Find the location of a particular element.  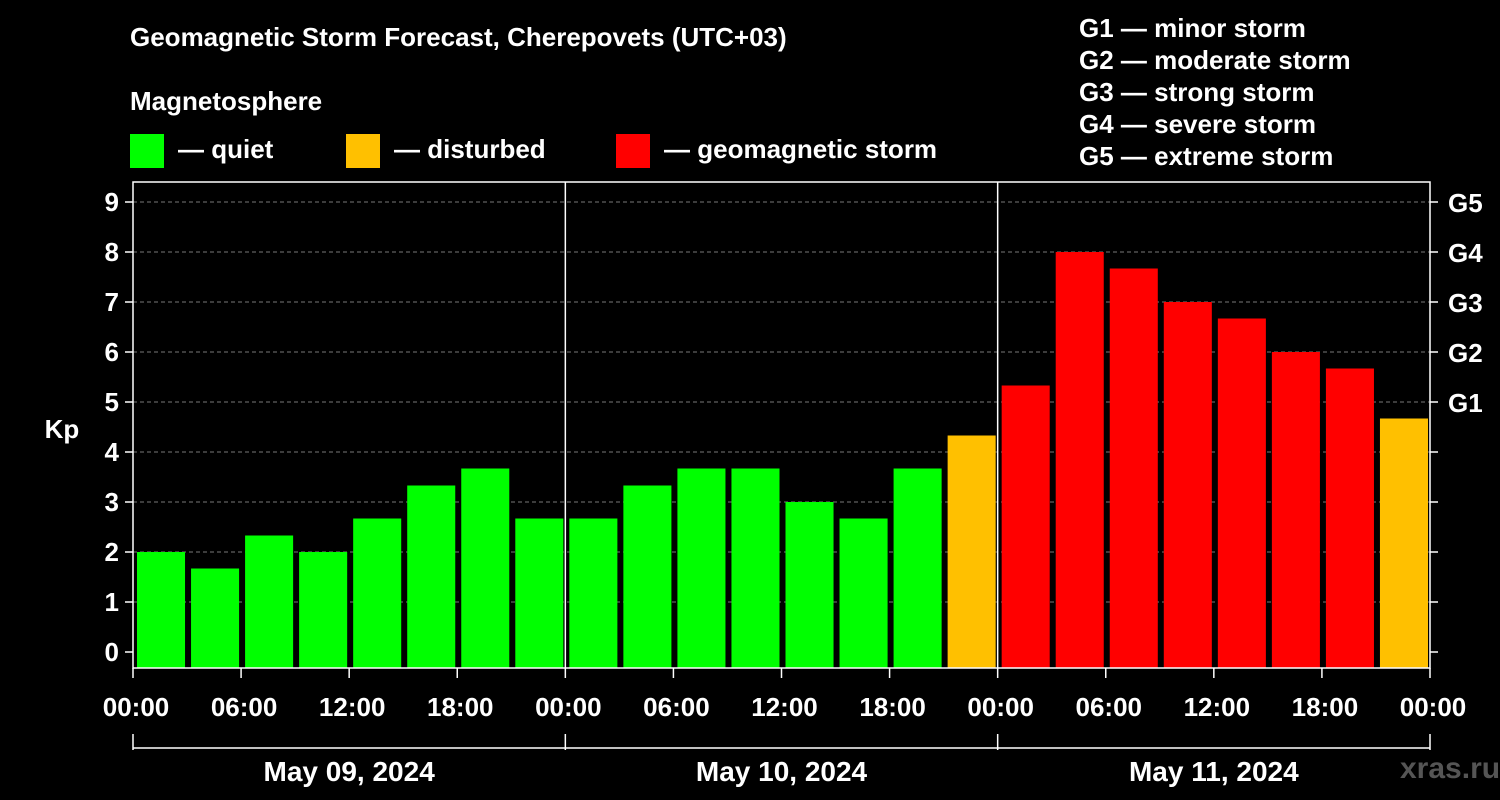

y-tick-label: 4 is located at coordinates (112, 452).